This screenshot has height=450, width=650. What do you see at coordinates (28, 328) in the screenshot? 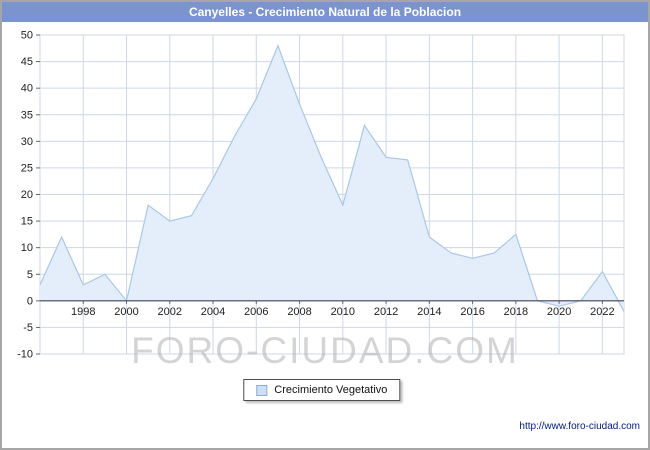
I see `svg-text: -5` at bounding box center [28, 328].